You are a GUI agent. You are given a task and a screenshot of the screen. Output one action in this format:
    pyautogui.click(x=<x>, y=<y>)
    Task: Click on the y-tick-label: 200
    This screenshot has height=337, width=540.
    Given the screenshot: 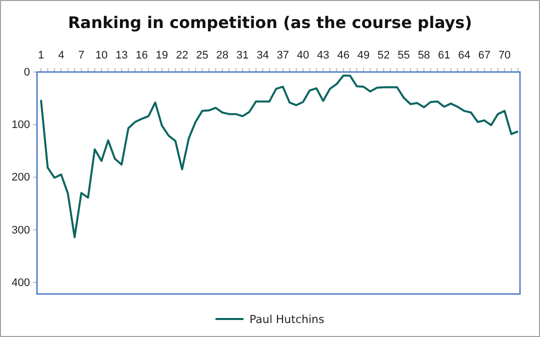 What is the action you would take?
    pyautogui.click(x=21, y=178)
    